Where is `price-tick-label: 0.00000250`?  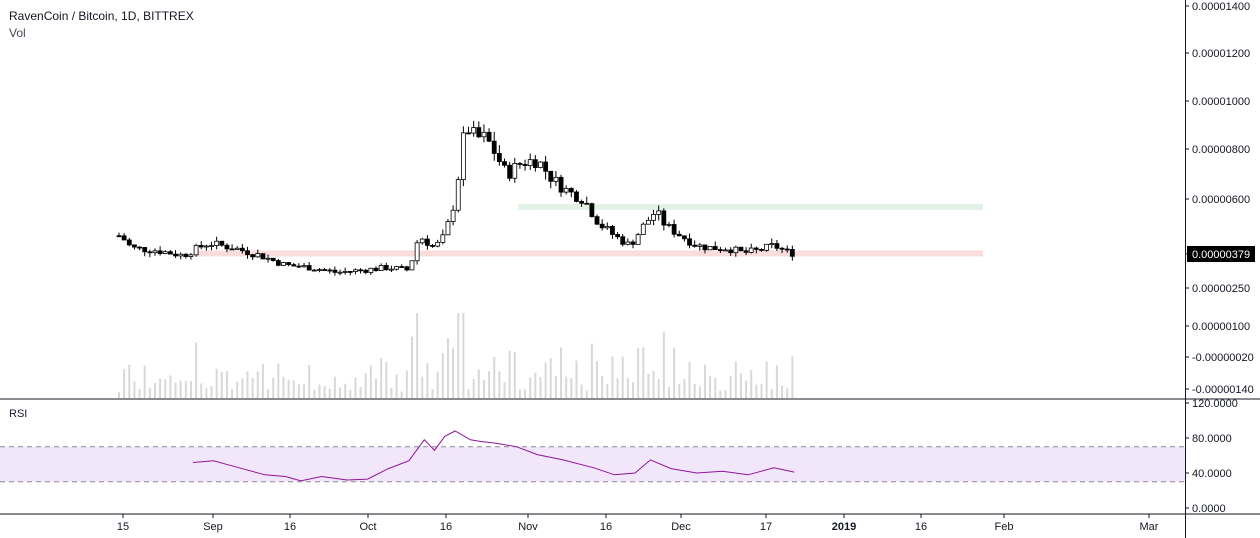 price-tick-label: 0.00000250 is located at coordinates (1221, 289).